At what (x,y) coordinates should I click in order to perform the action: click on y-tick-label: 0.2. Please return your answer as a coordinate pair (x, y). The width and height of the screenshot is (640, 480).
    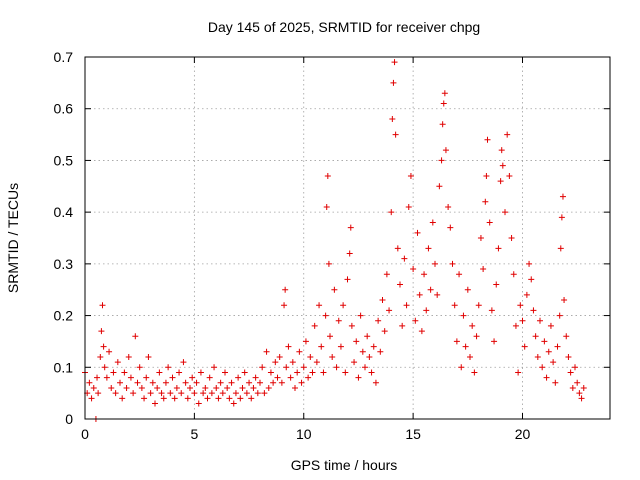
    Looking at the image, I should click on (64, 316).